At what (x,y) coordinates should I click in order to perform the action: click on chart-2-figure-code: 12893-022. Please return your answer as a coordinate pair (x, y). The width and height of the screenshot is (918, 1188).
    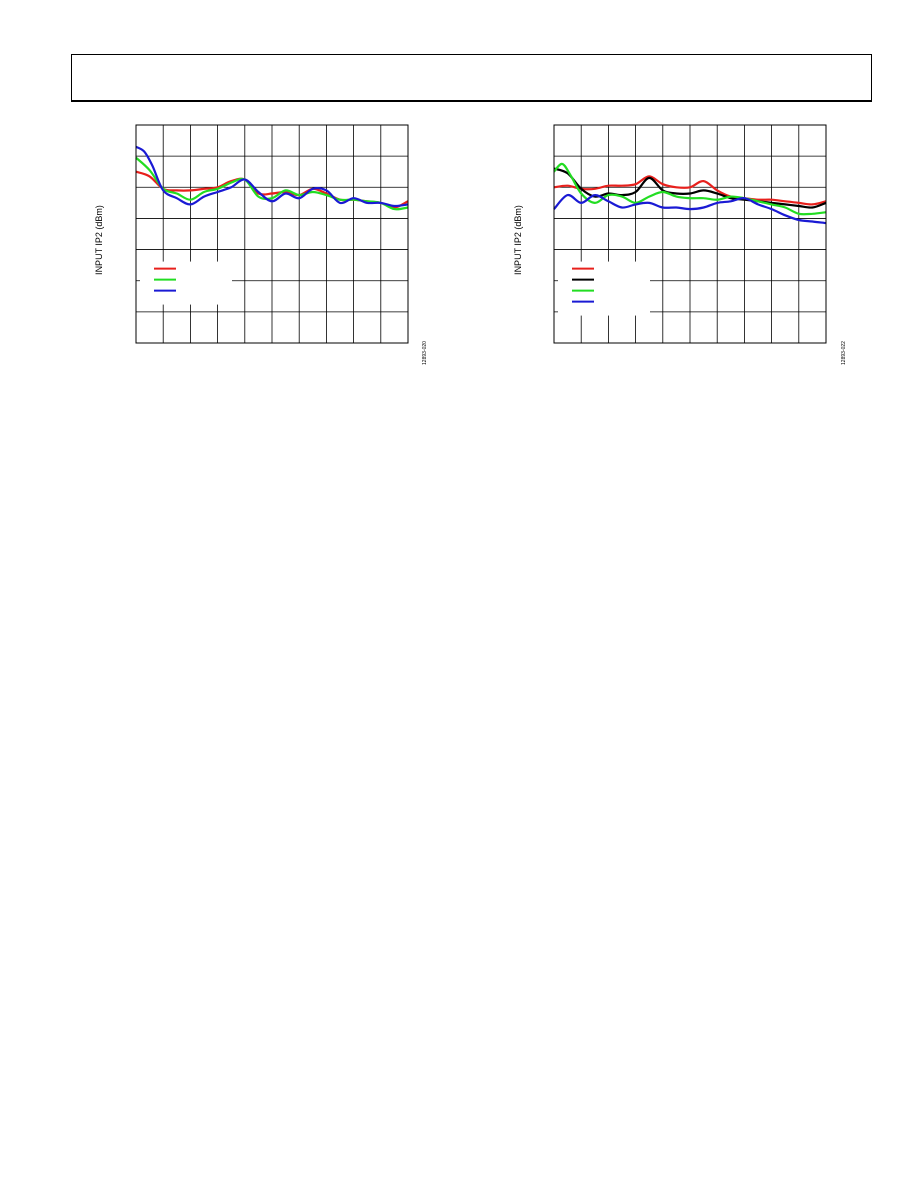
    Looking at the image, I should click on (844, 353).